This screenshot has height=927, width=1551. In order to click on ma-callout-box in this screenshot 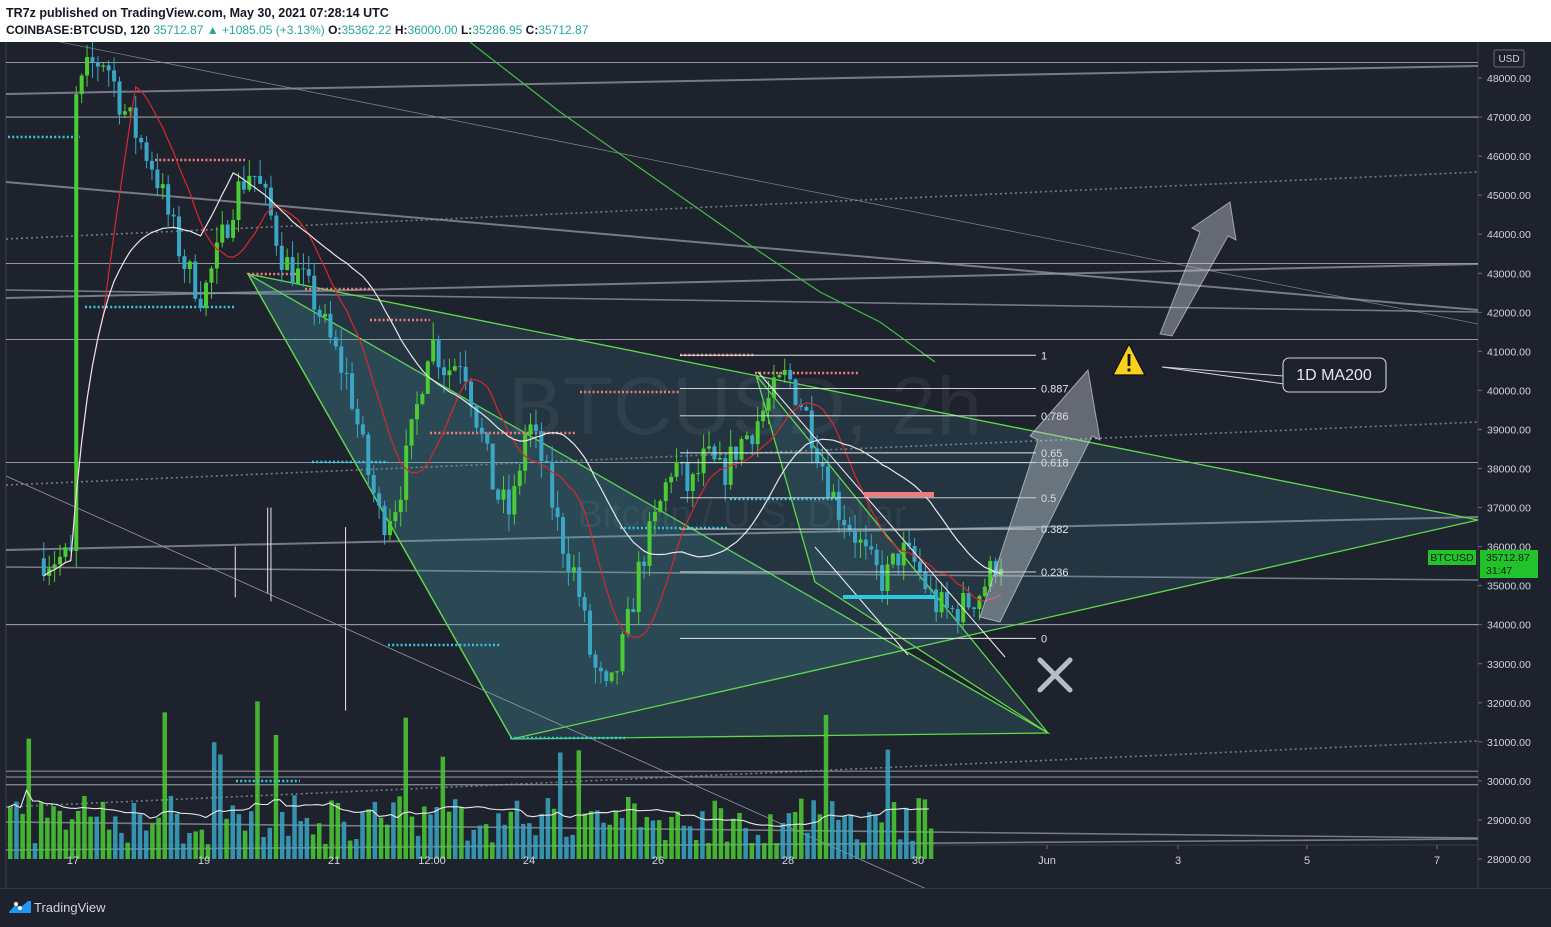, I will do `click(1334, 375)`.